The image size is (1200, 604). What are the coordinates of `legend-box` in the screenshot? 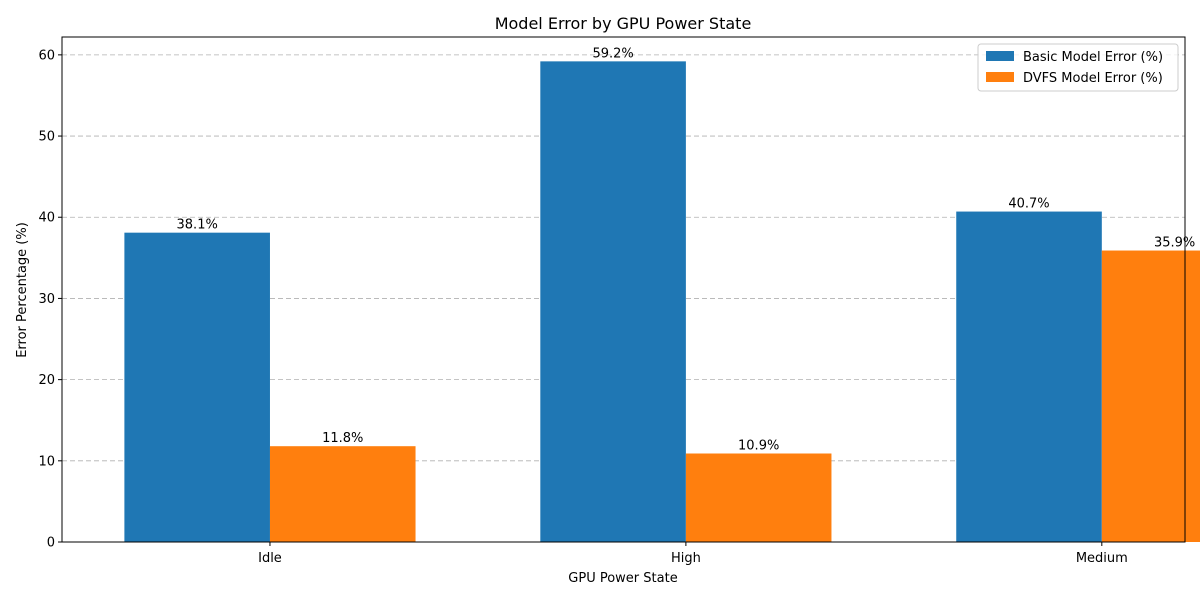 It's located at (1078, 67).